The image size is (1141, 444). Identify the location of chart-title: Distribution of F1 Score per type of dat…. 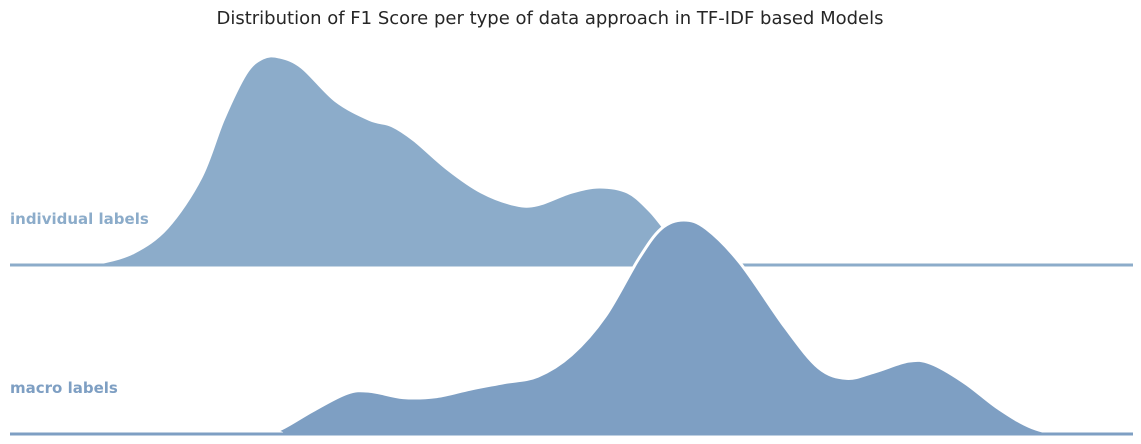
(549, 18).